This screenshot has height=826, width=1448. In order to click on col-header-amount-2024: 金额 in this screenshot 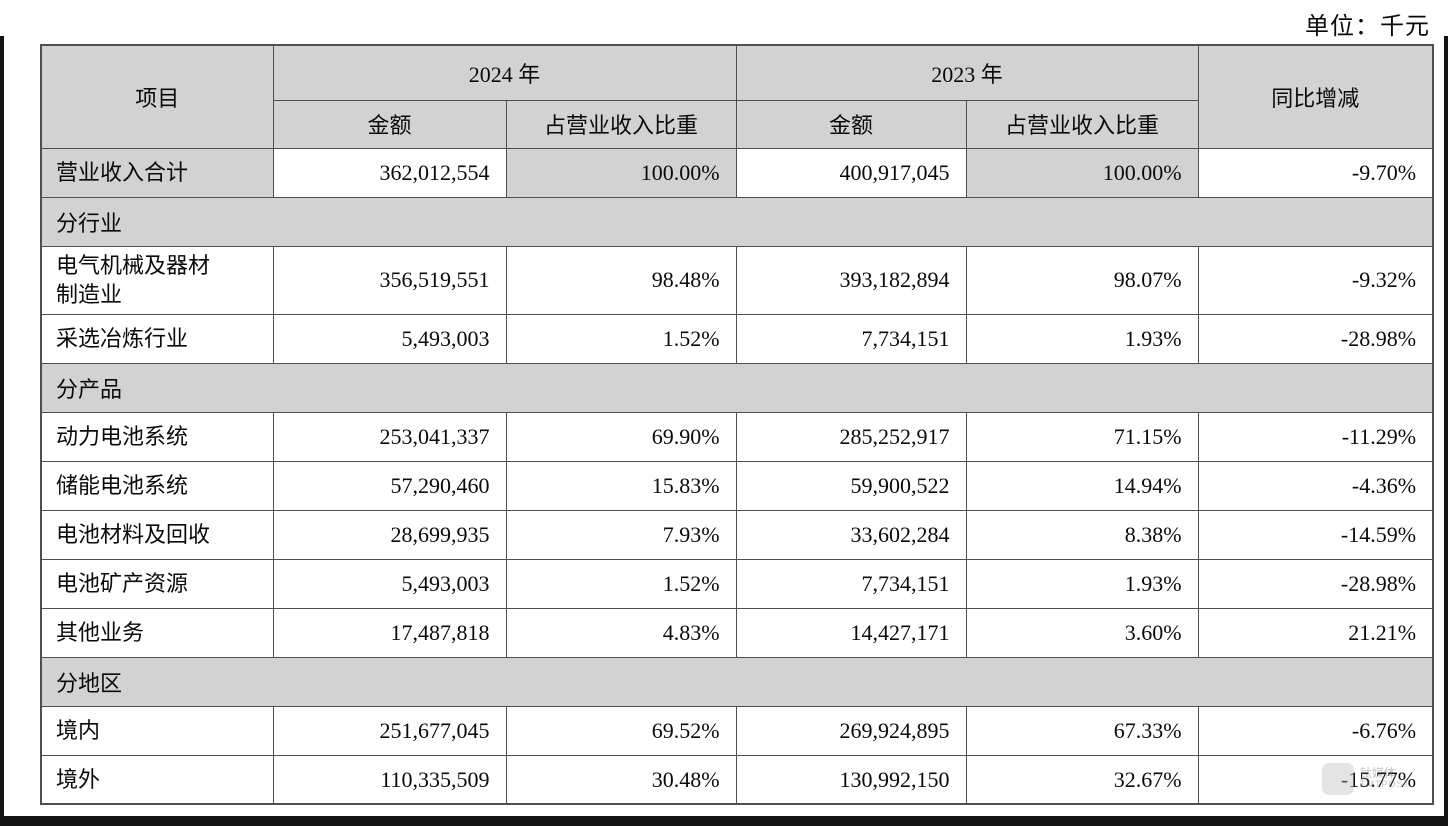, I will do `click(389, 124)`.